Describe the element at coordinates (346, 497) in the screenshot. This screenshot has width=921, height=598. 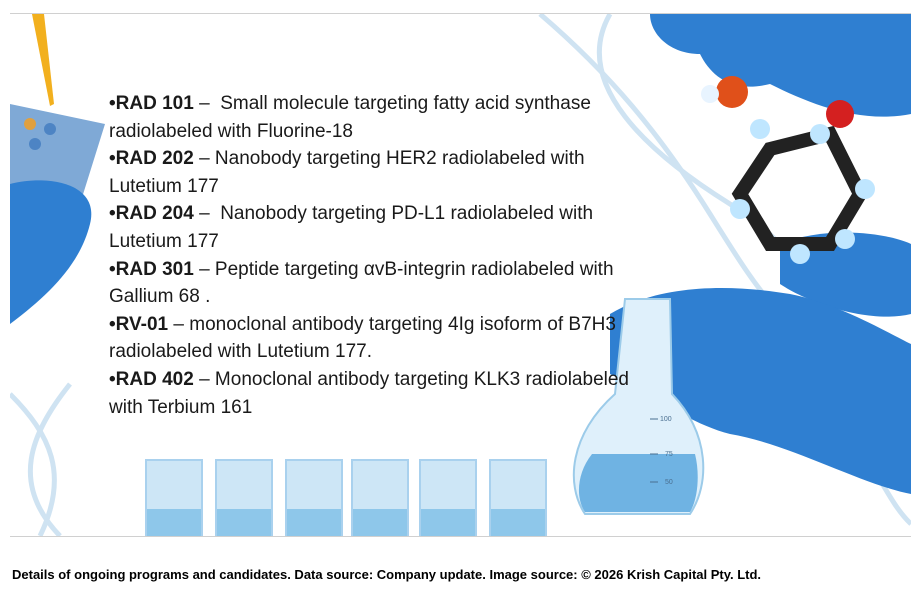
I see `test-tubes` at that location.